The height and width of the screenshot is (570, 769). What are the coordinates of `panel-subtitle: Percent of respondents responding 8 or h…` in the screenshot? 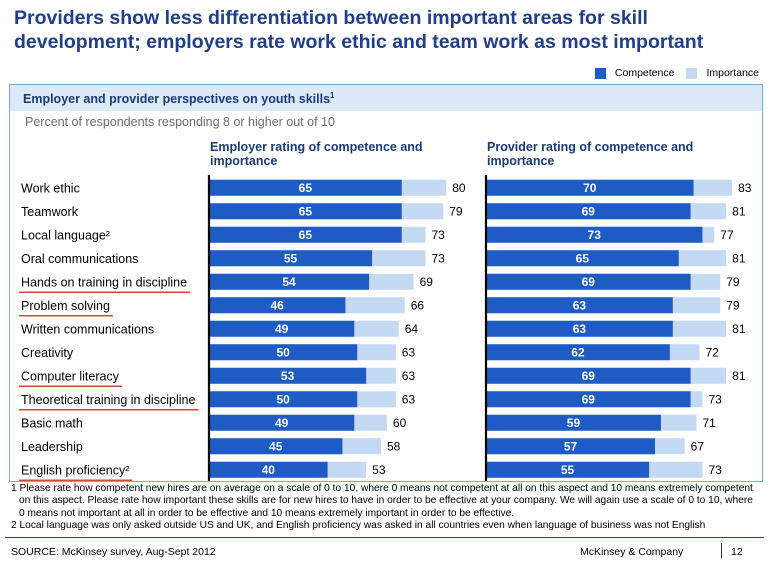 It's located at (180, 122).